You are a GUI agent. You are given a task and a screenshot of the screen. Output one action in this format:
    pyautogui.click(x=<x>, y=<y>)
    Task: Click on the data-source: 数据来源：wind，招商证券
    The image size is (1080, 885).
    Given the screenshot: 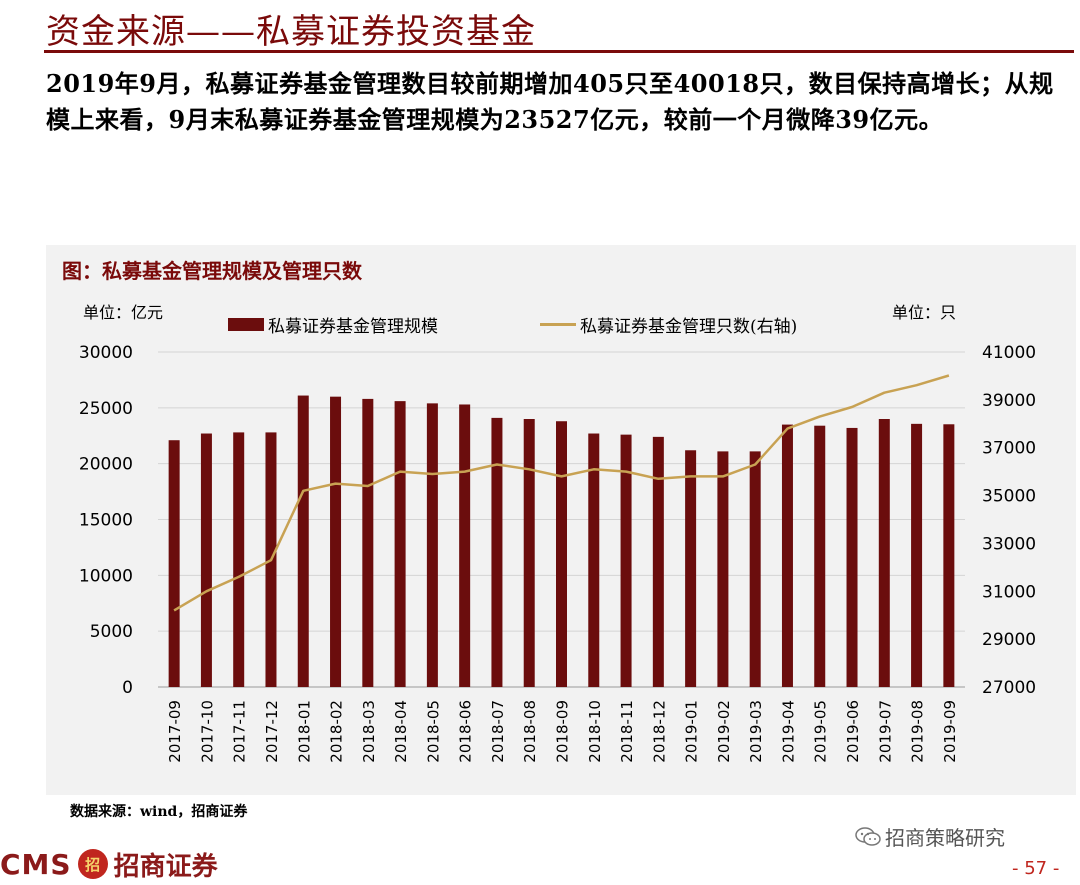 What is the action you would take?
    pyautogui.click(x=159, y=812)
    